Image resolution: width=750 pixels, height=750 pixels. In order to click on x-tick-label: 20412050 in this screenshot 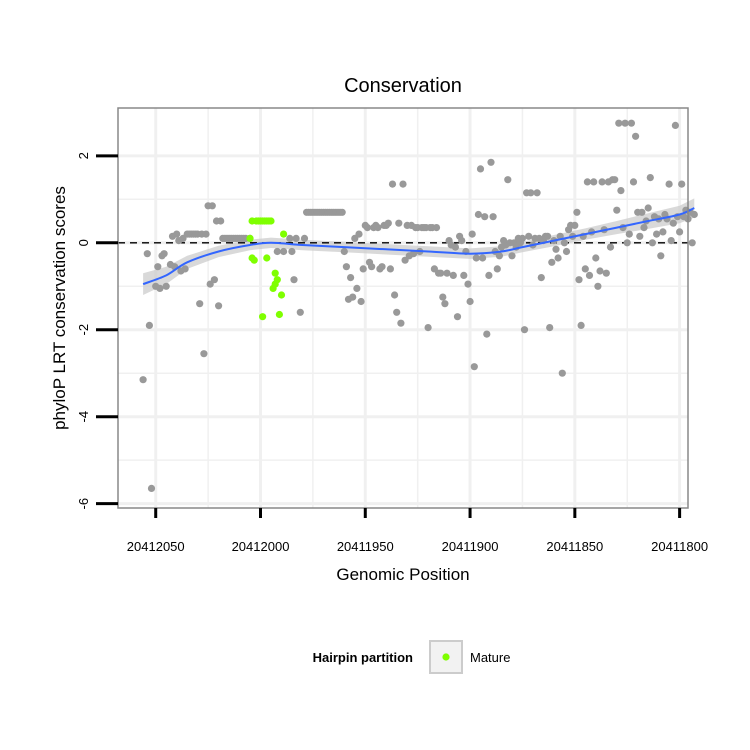, I will do `click(156, 546)`.